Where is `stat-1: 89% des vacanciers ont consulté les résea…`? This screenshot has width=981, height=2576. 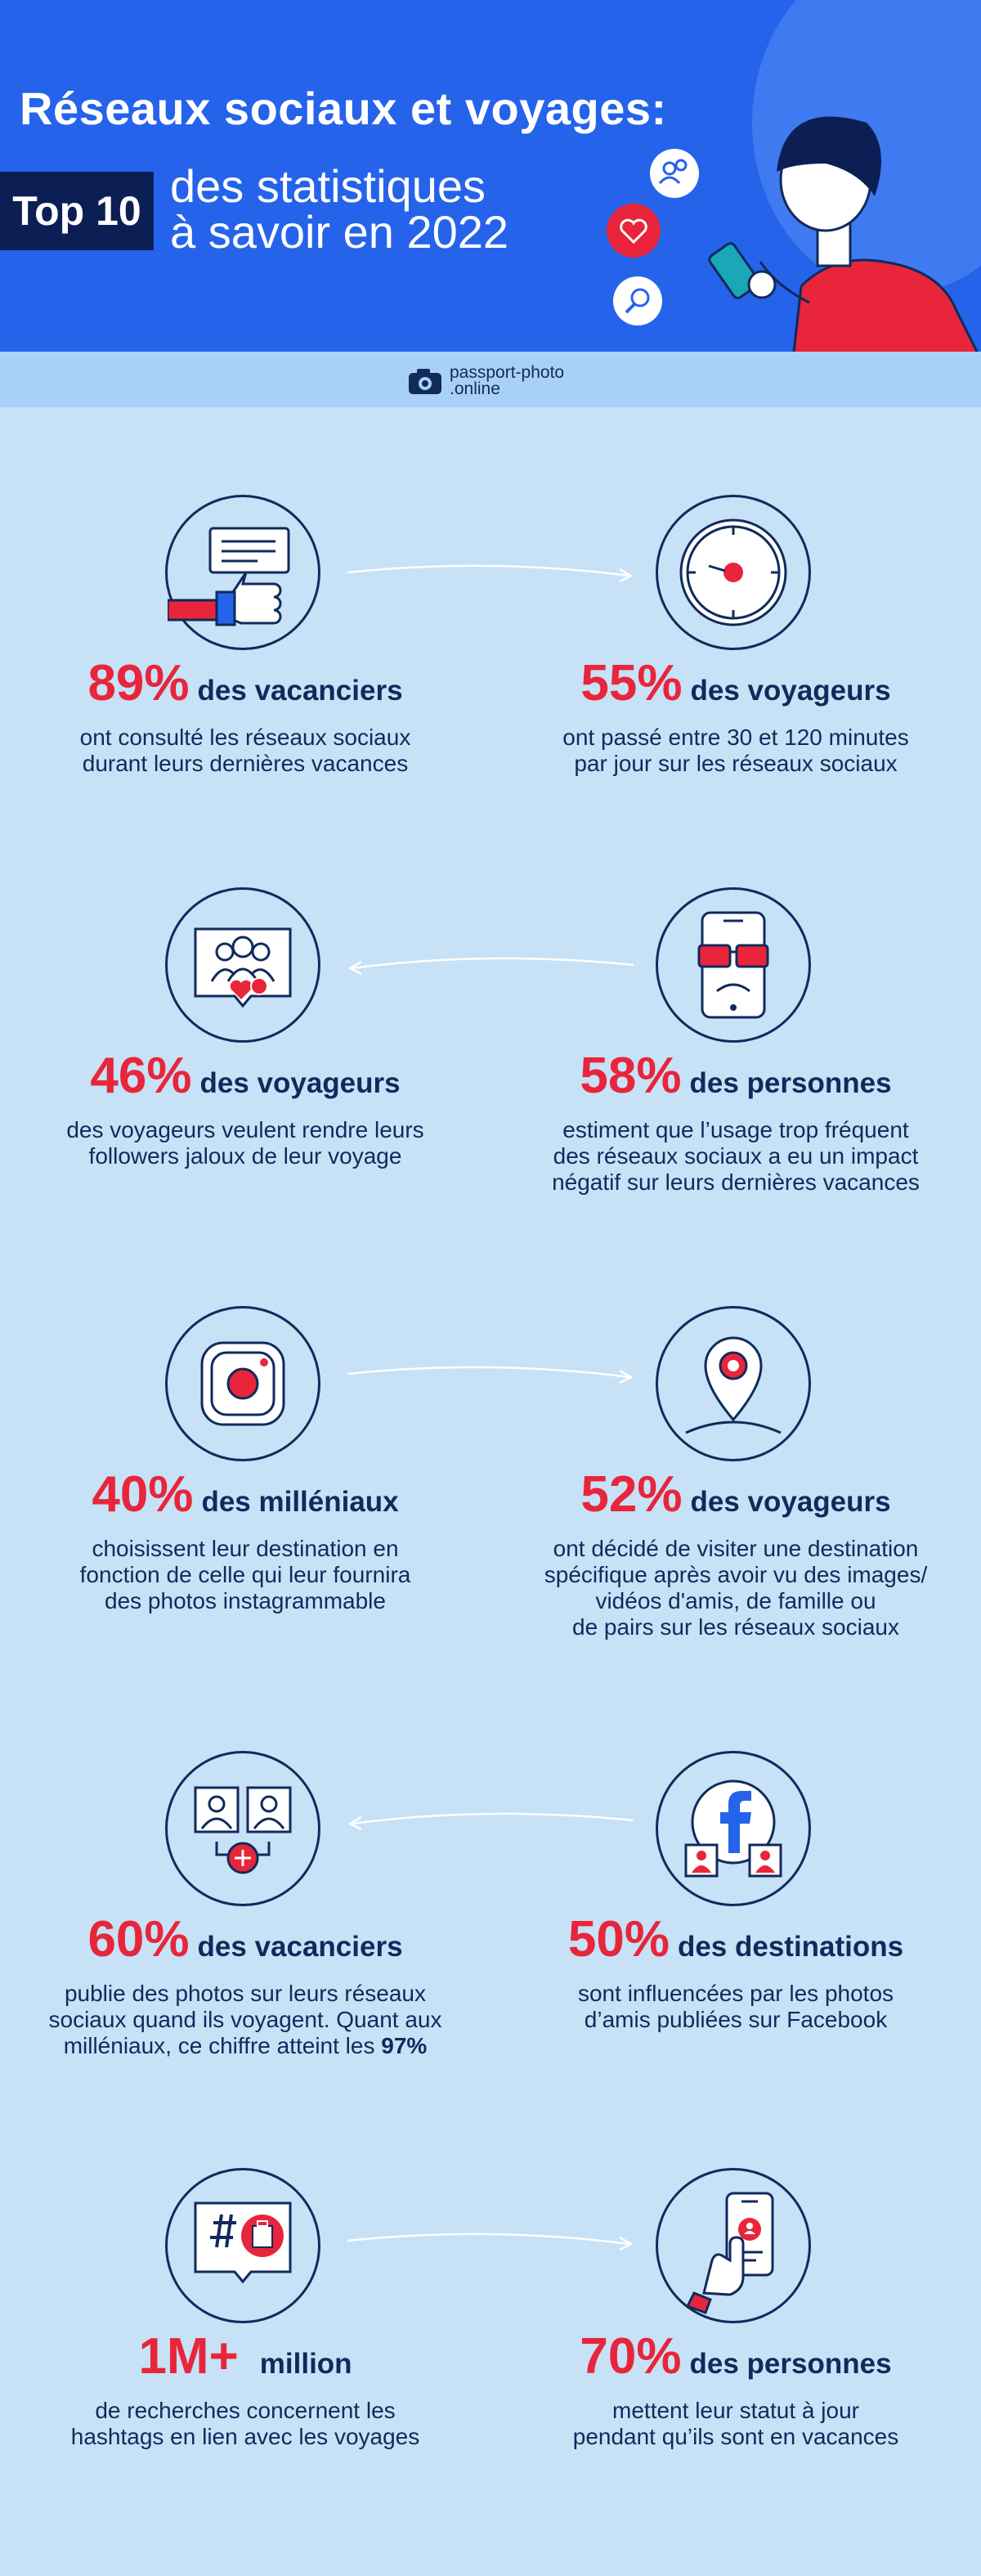 stat-1: 89% des vacanciers ont consulté les résea… is located at coordinates (245, 718).